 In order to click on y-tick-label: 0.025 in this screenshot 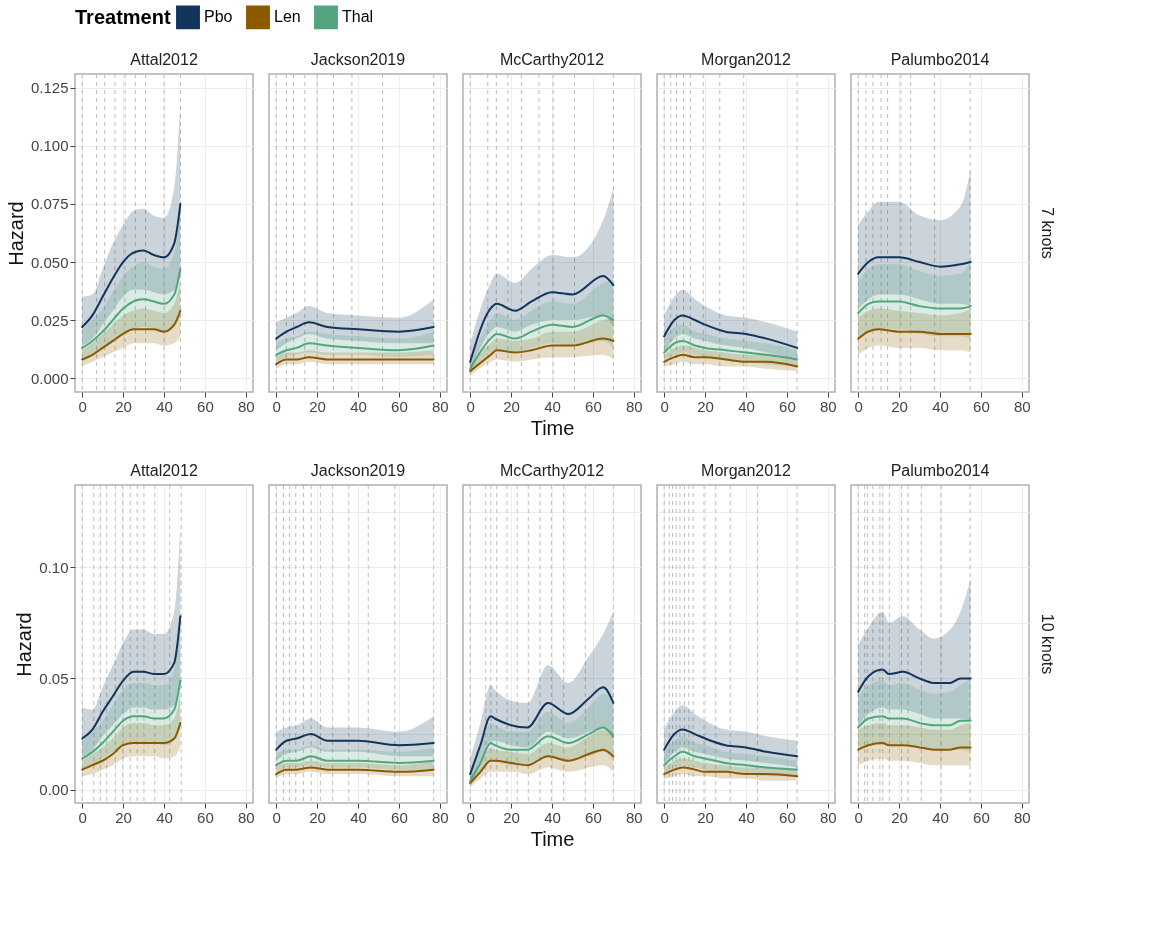, I will do `click(49, 320)`.